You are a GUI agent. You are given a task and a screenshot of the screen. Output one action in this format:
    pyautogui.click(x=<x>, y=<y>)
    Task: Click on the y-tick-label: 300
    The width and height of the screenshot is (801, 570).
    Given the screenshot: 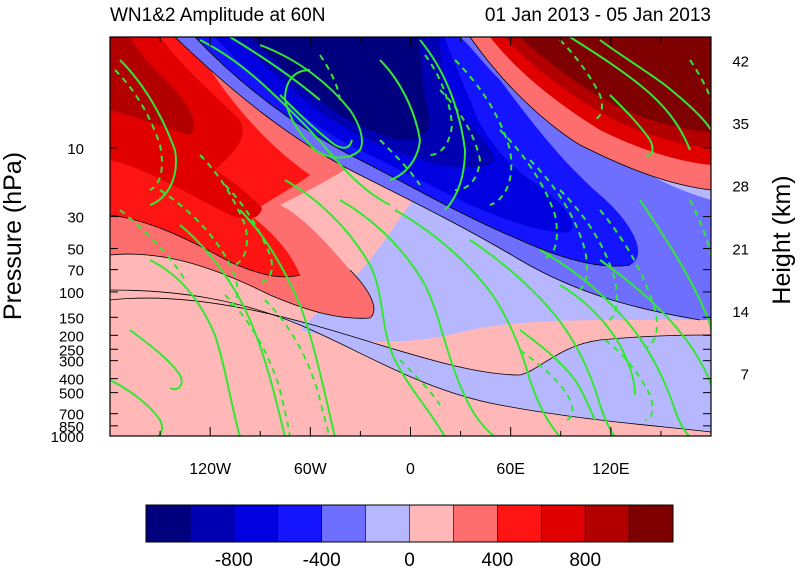 What is the action you would take?
    pyautogui.click(x=71, y=362)
    